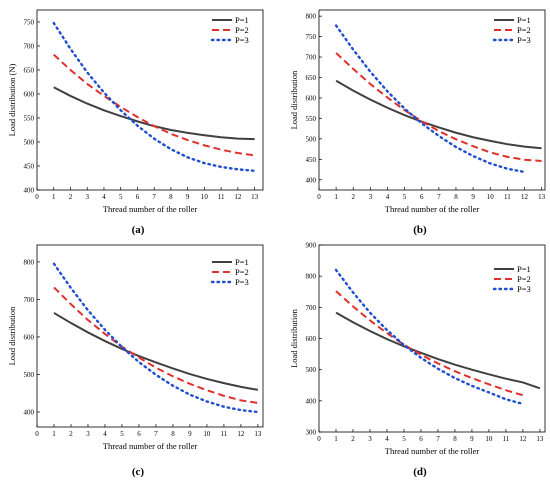 This screenshot has width=550, height=484. I want to click on series-line-p1, so click(154, 113).